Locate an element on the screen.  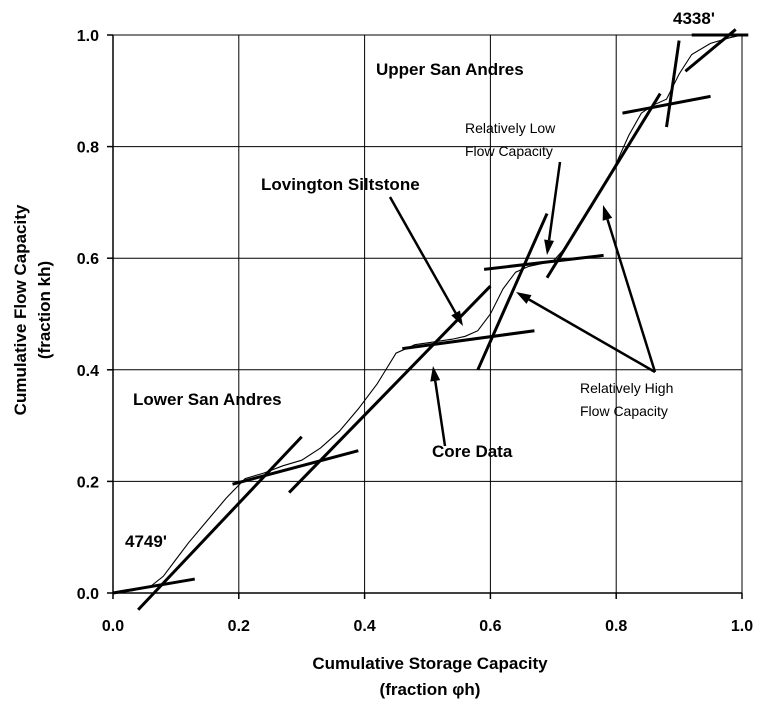
arrow-relatively-high-left is located at coordinates (586, 333).